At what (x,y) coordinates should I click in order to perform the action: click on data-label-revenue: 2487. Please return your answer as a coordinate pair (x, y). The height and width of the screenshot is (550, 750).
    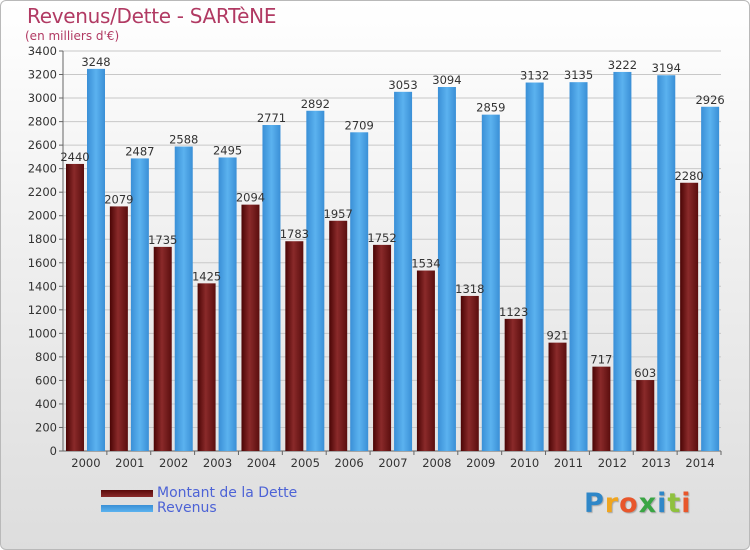
    Looking at the image, I should click on (139, 151).